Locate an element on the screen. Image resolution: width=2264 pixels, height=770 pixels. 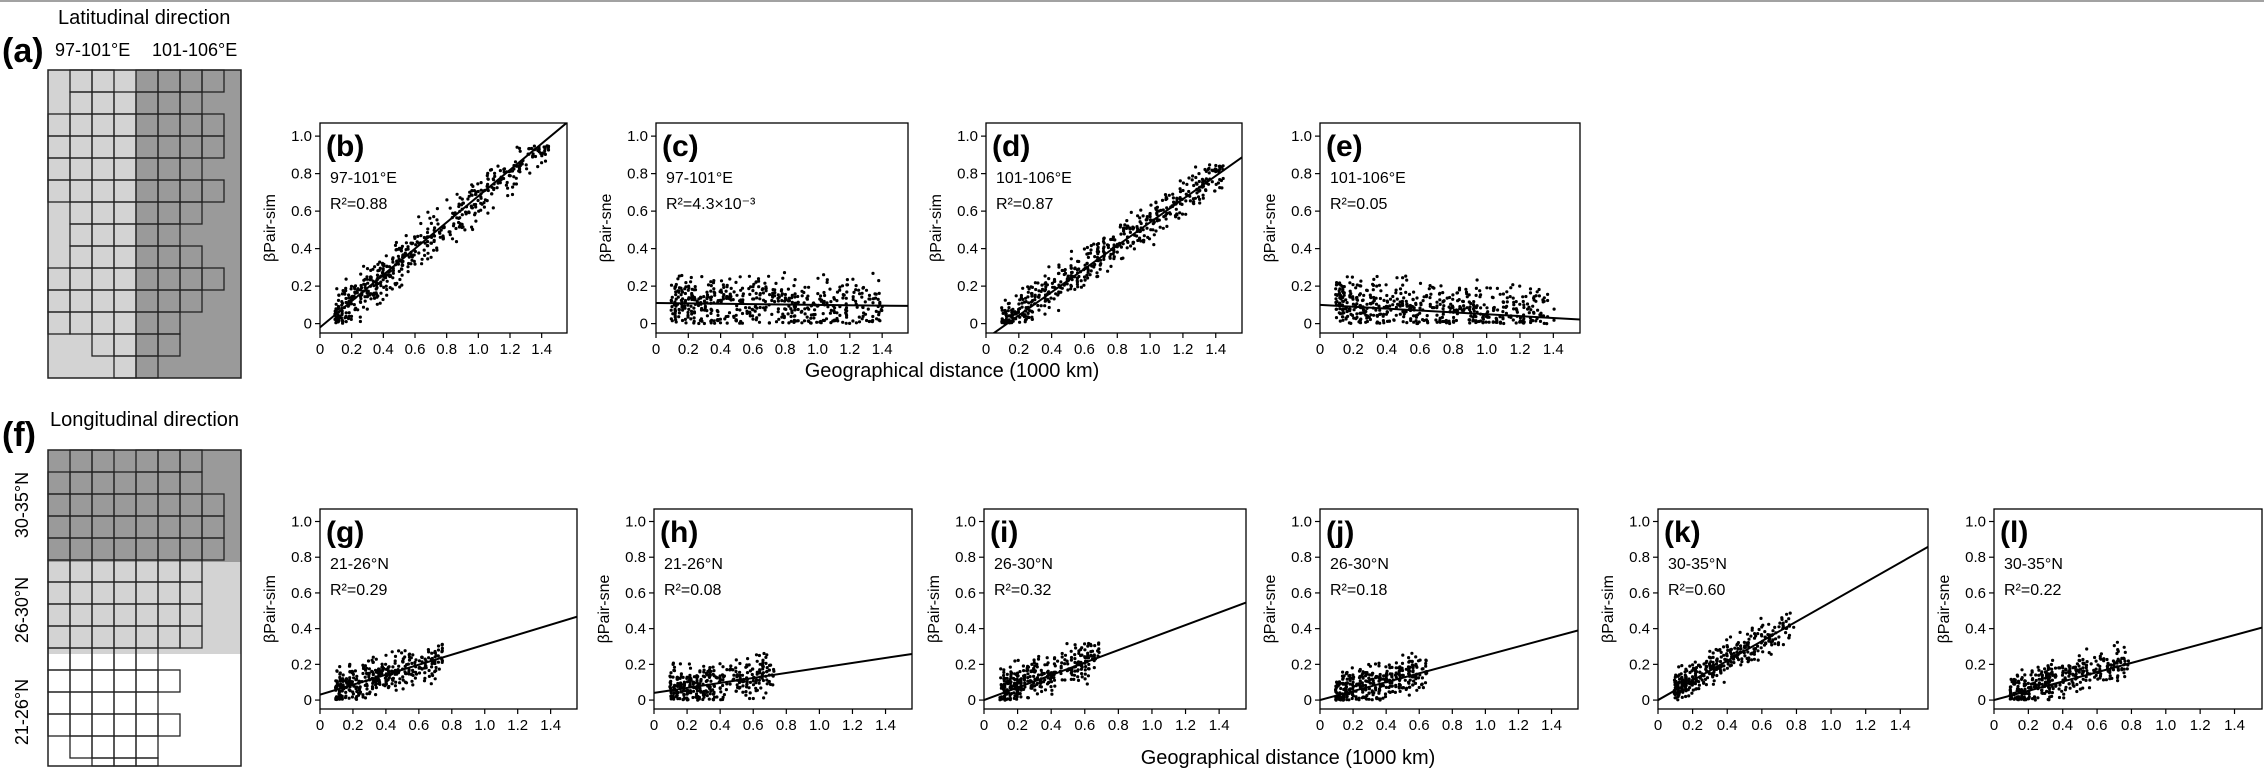
r-squared-label: R²=0.87 is located at coordinates (1024, 204).